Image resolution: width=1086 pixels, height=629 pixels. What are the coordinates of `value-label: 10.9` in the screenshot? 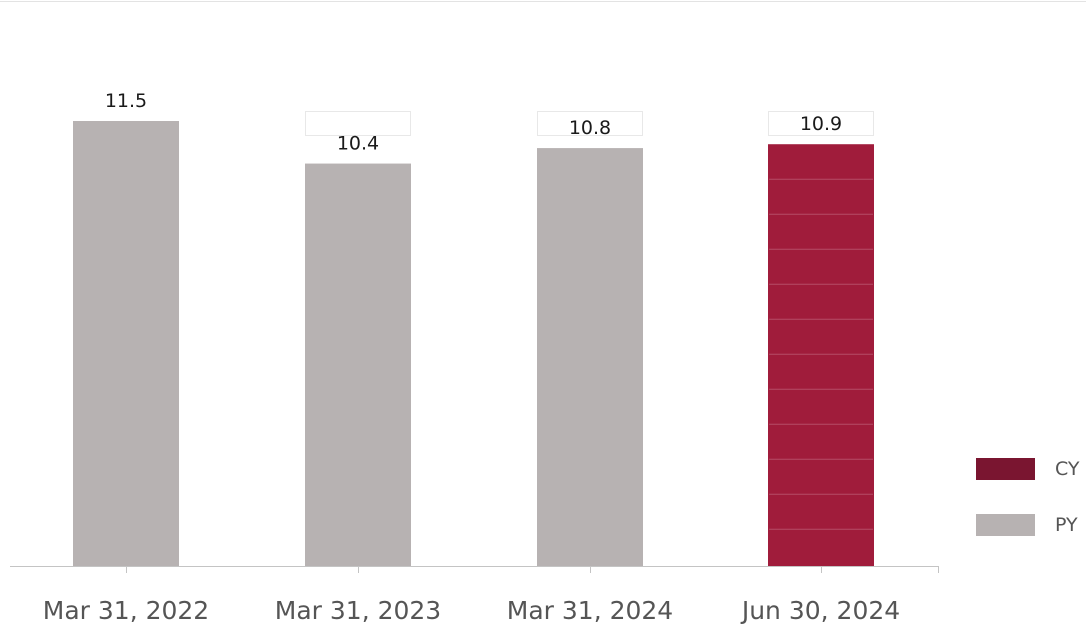 It's located at (821, 124).